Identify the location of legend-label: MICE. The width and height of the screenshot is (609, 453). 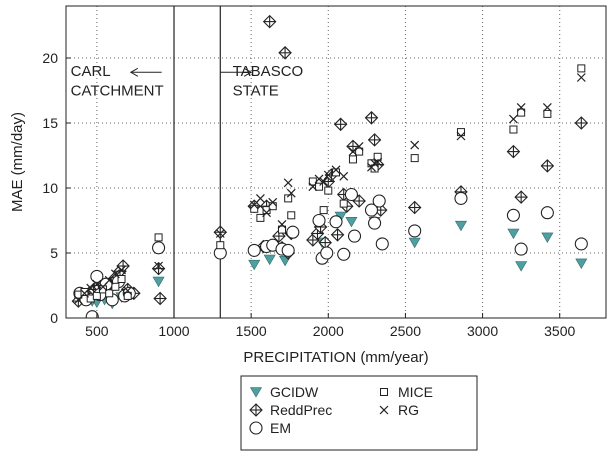
(415, 392).